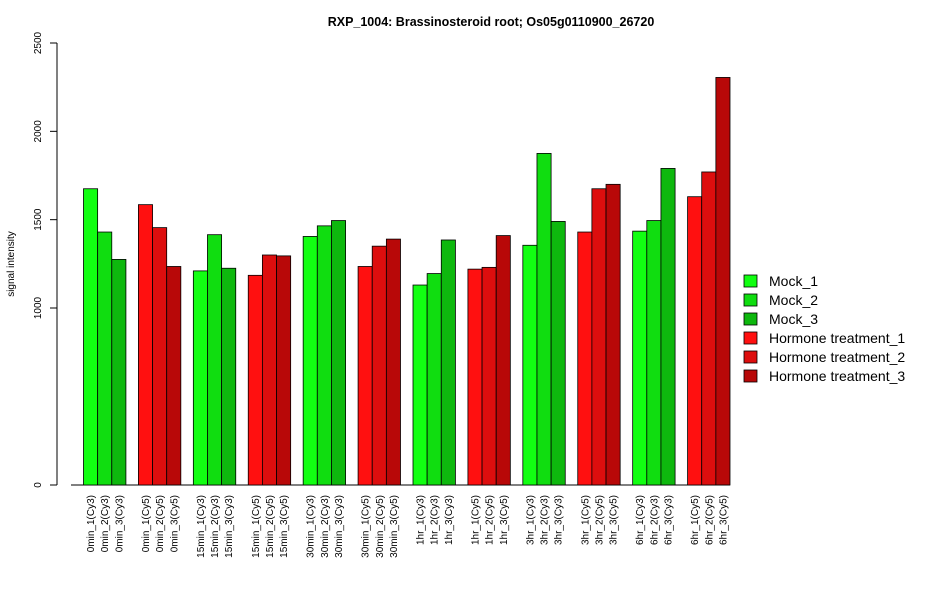  Describe the element at coordinates (837, 357) in the screenshot. I see `legend-label: Hormone treatment_2` at that location.